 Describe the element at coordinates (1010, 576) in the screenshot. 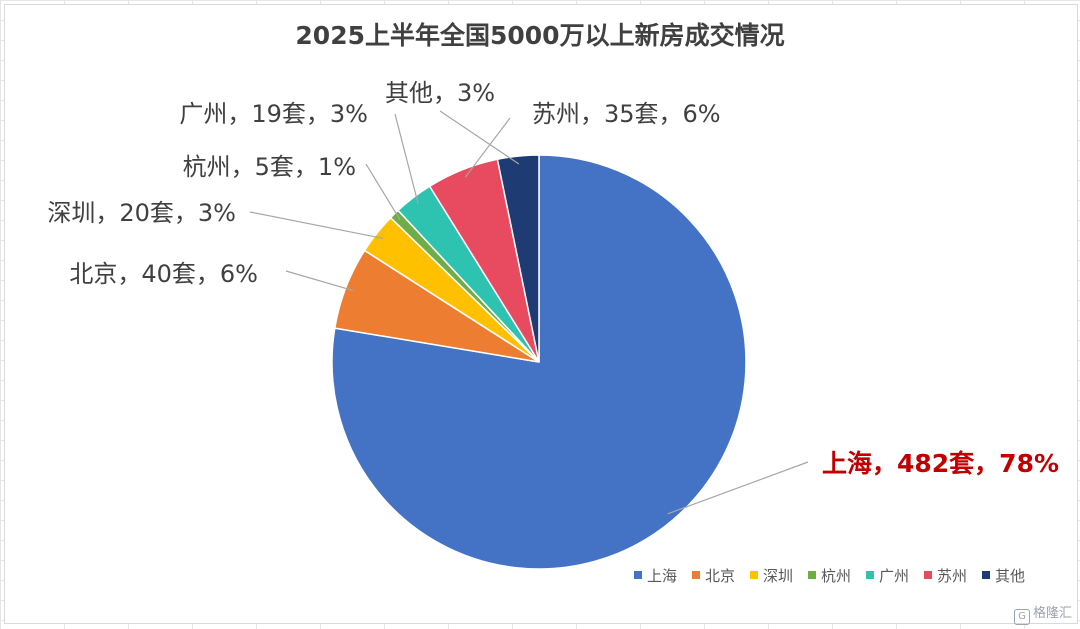

I see `legend-label-6: 其他` at that location.